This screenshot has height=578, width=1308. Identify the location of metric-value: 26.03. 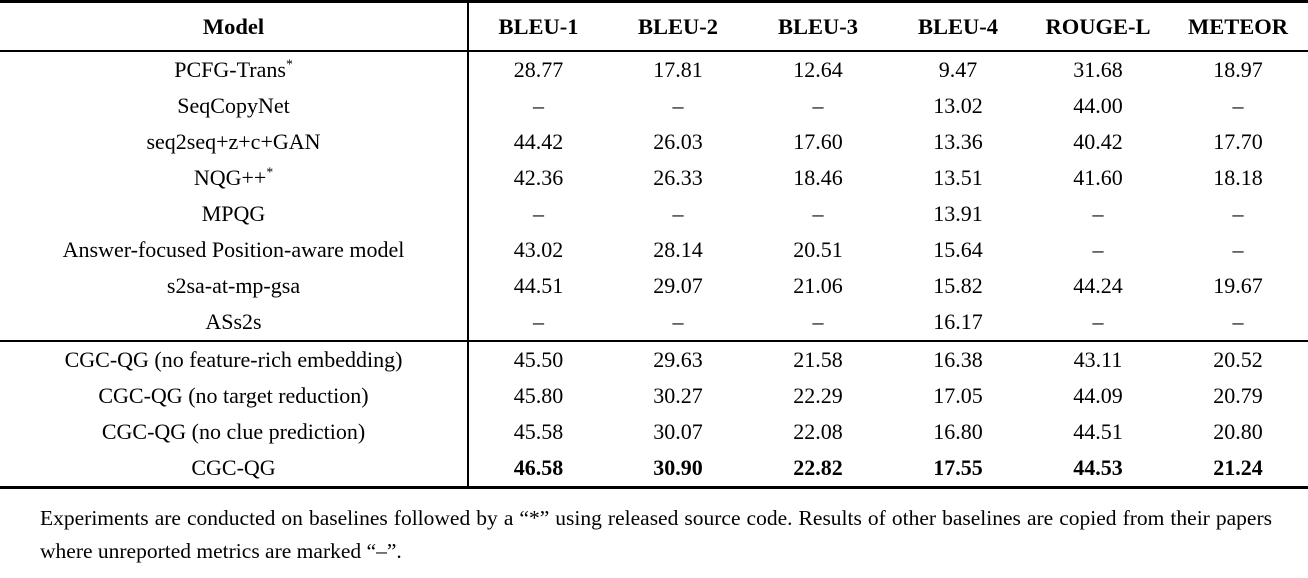
(678, 141).